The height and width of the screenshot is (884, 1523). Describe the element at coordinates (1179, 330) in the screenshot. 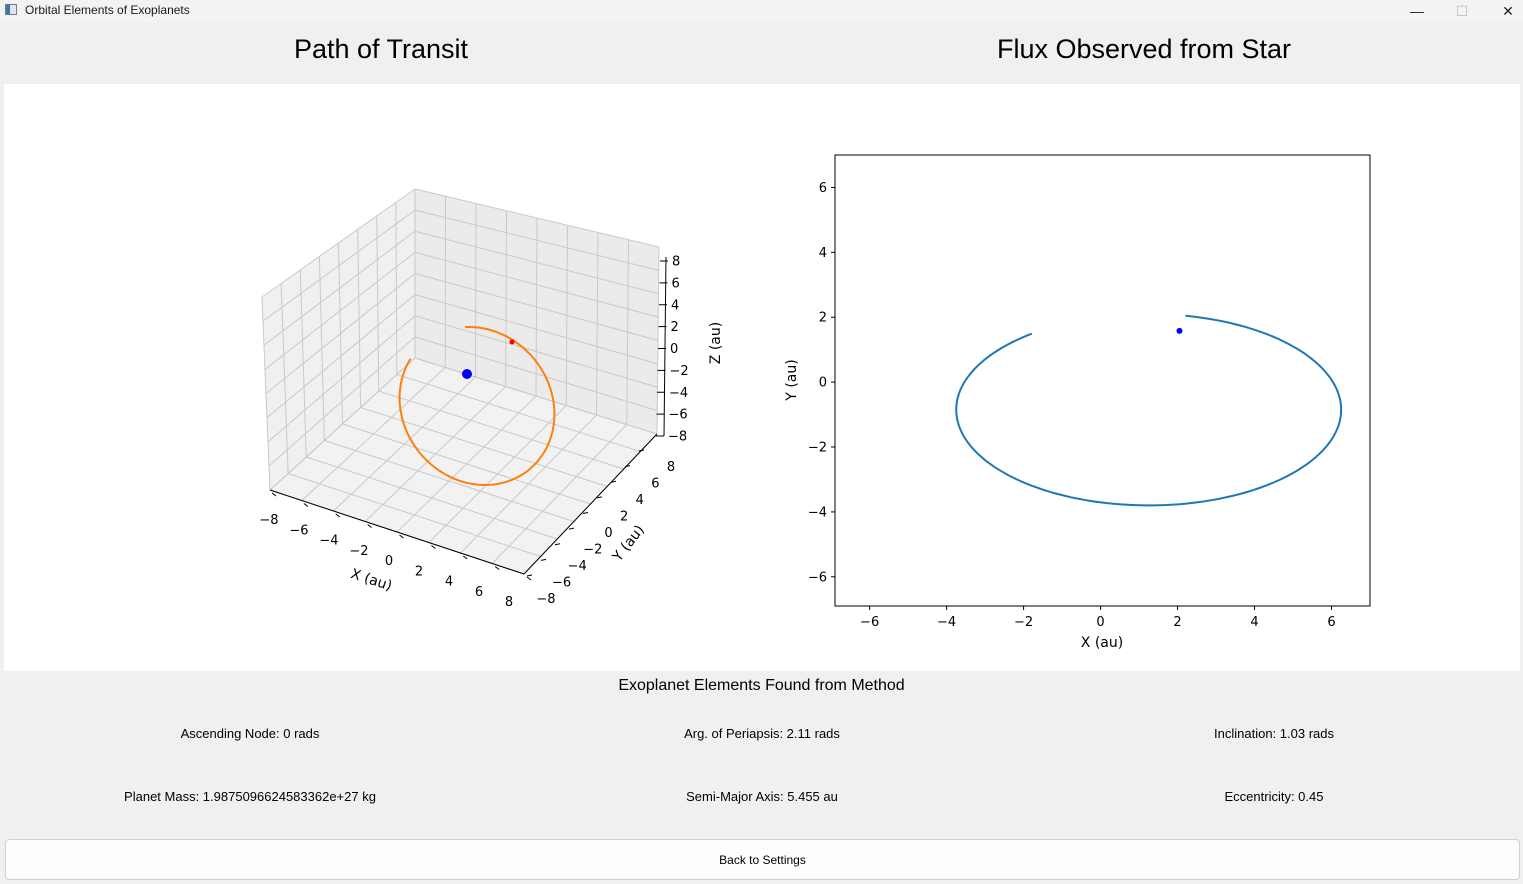

I see `planet-marker-2d` at that location.